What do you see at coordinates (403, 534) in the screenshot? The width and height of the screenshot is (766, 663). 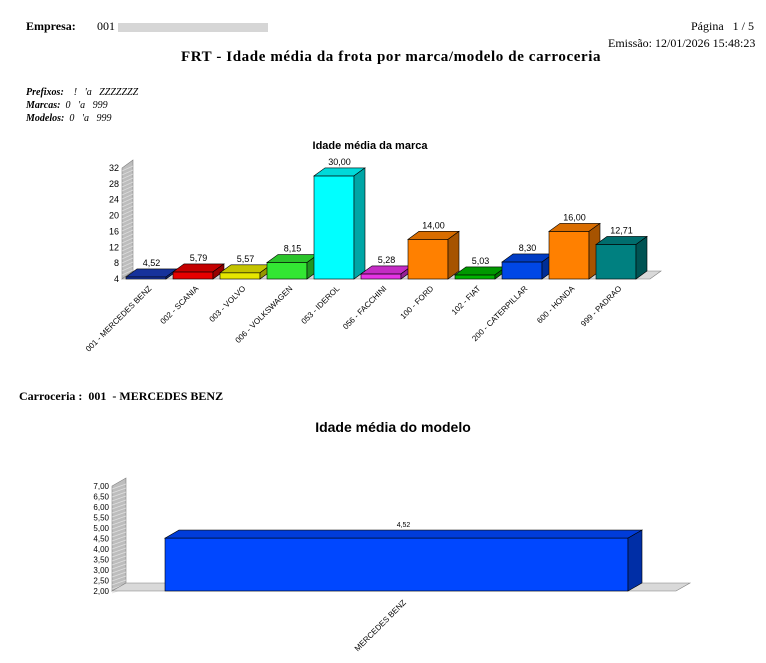 I see `bar-top` at bounding box center [403, 534].